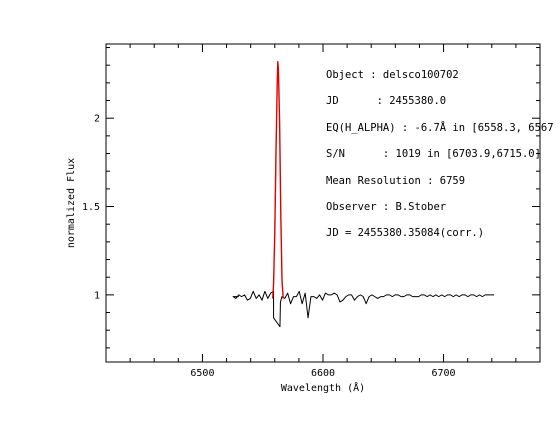  I want to click on spectrum-line, so click(363, 309).